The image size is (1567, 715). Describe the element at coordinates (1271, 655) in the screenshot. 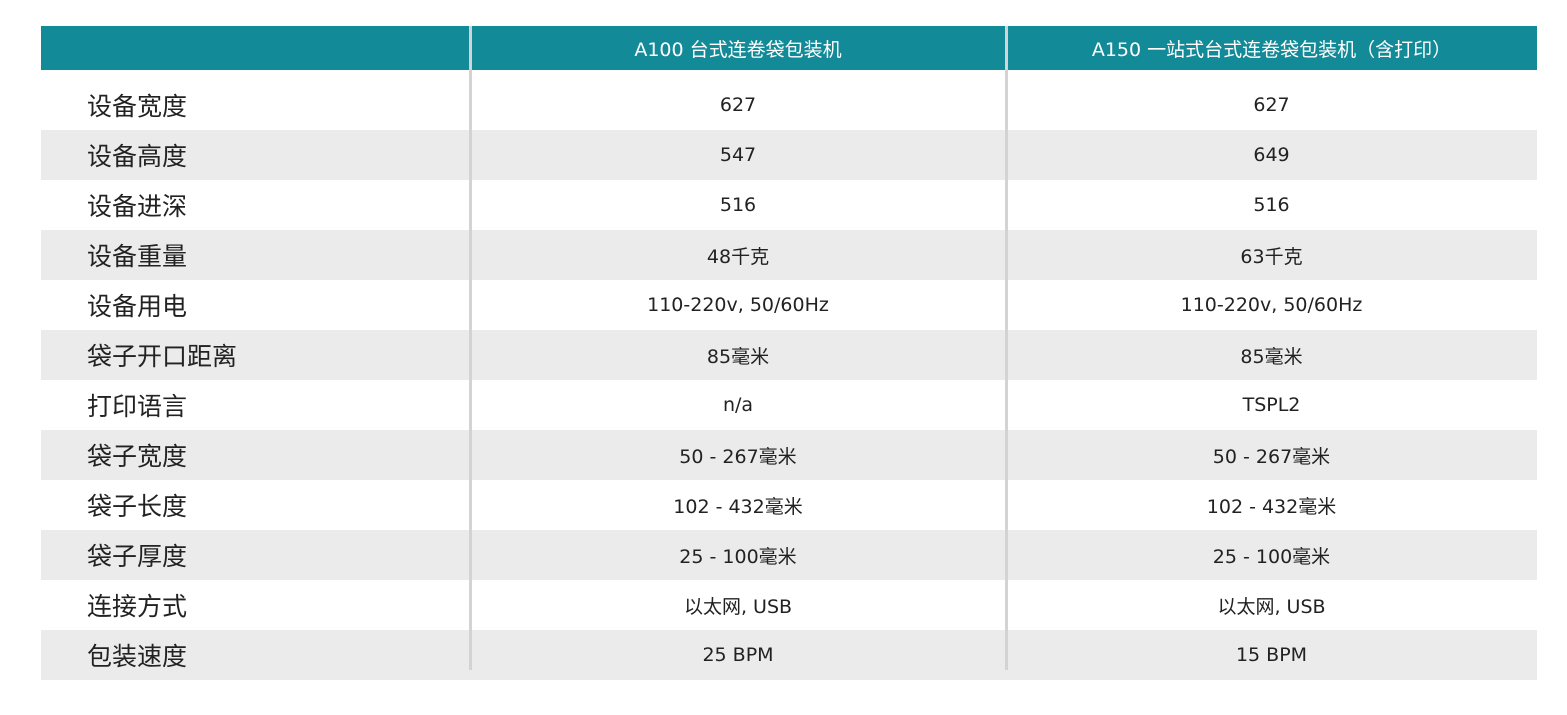

I see `a150-value: 15 BPM` at that location.